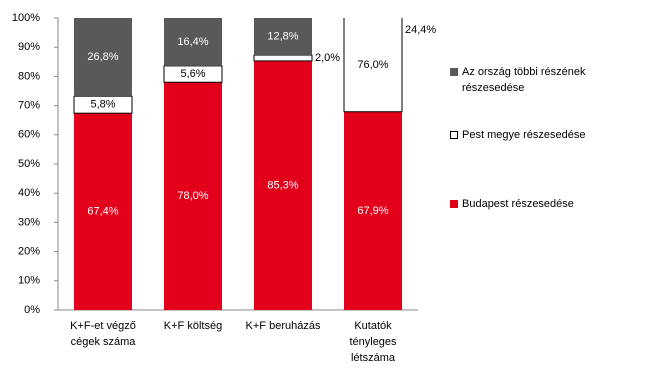 The height and width of the screenshot is (370, 650). I want to click on data-label: 16,4%, so click(192, 42).